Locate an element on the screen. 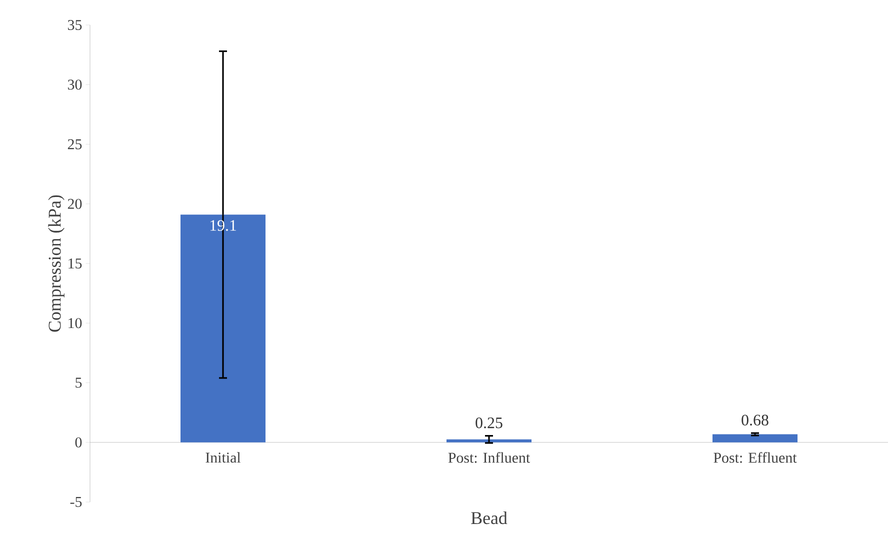 The image size is (890, 533). x-tick-label: Post: Effluent is located at coordinates (755, 457).